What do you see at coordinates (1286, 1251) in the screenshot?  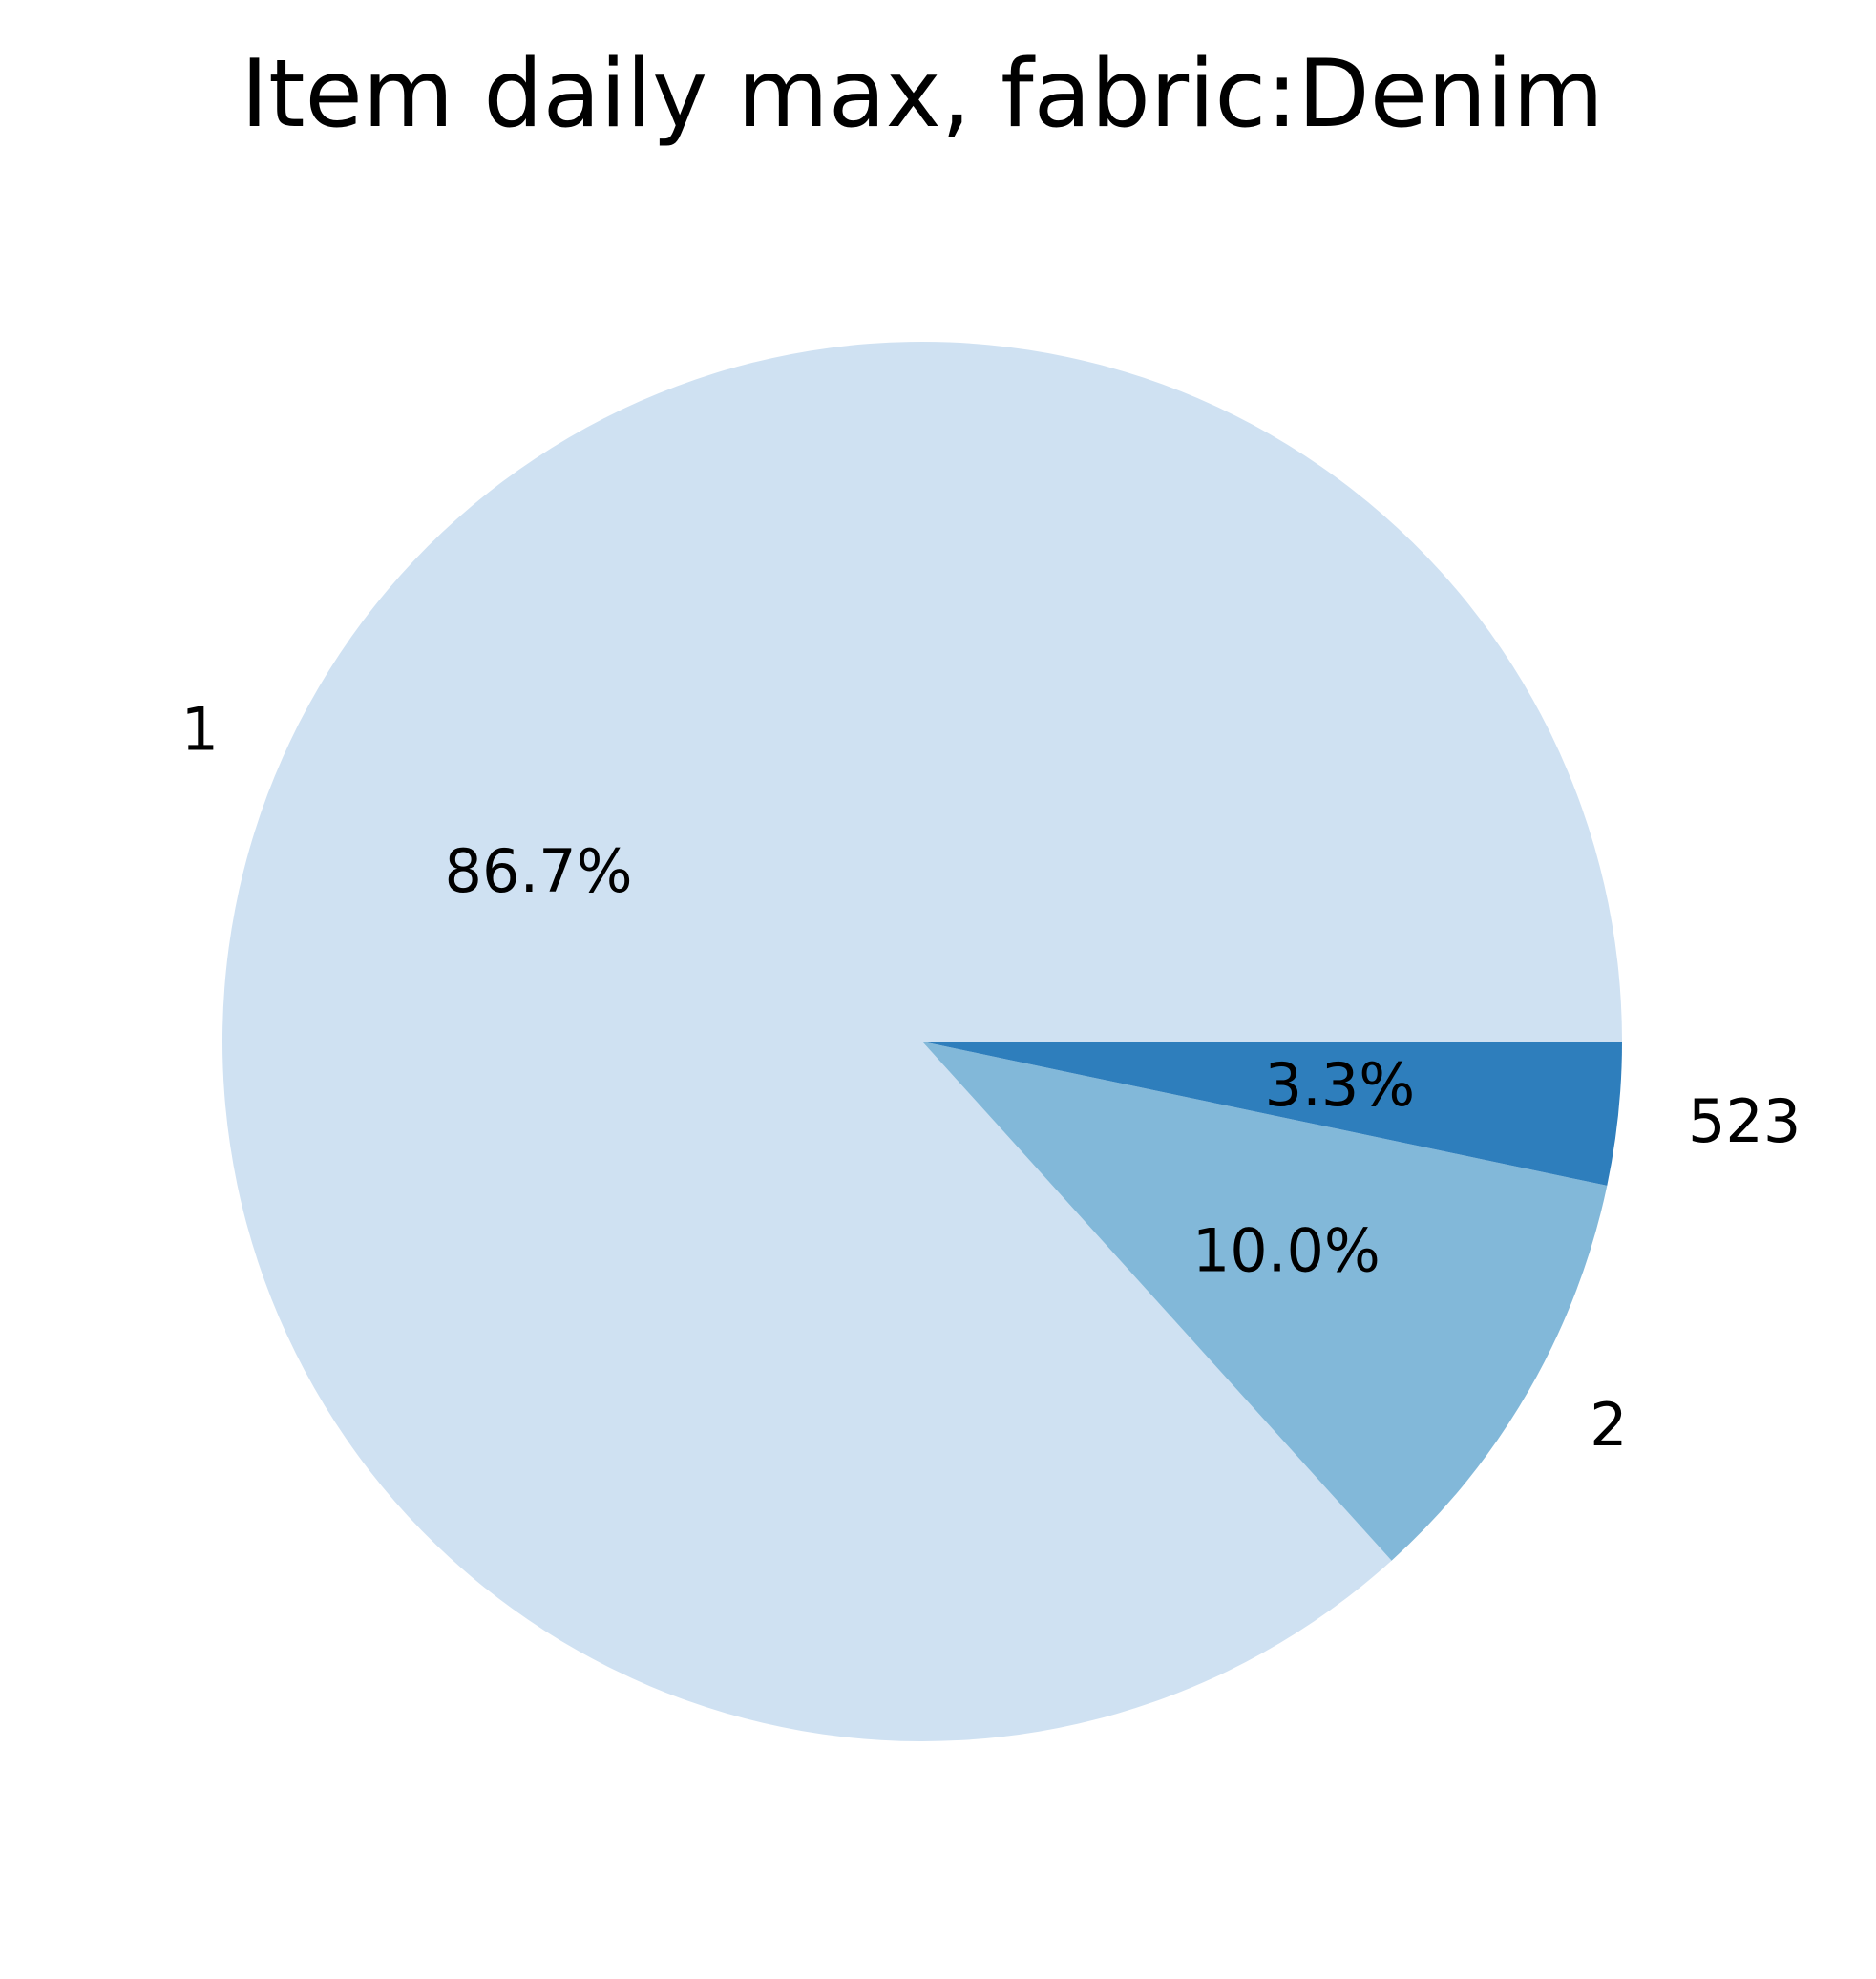 I see `slice-percent-label: 10.0%` at bounding box center [1286, 1251].